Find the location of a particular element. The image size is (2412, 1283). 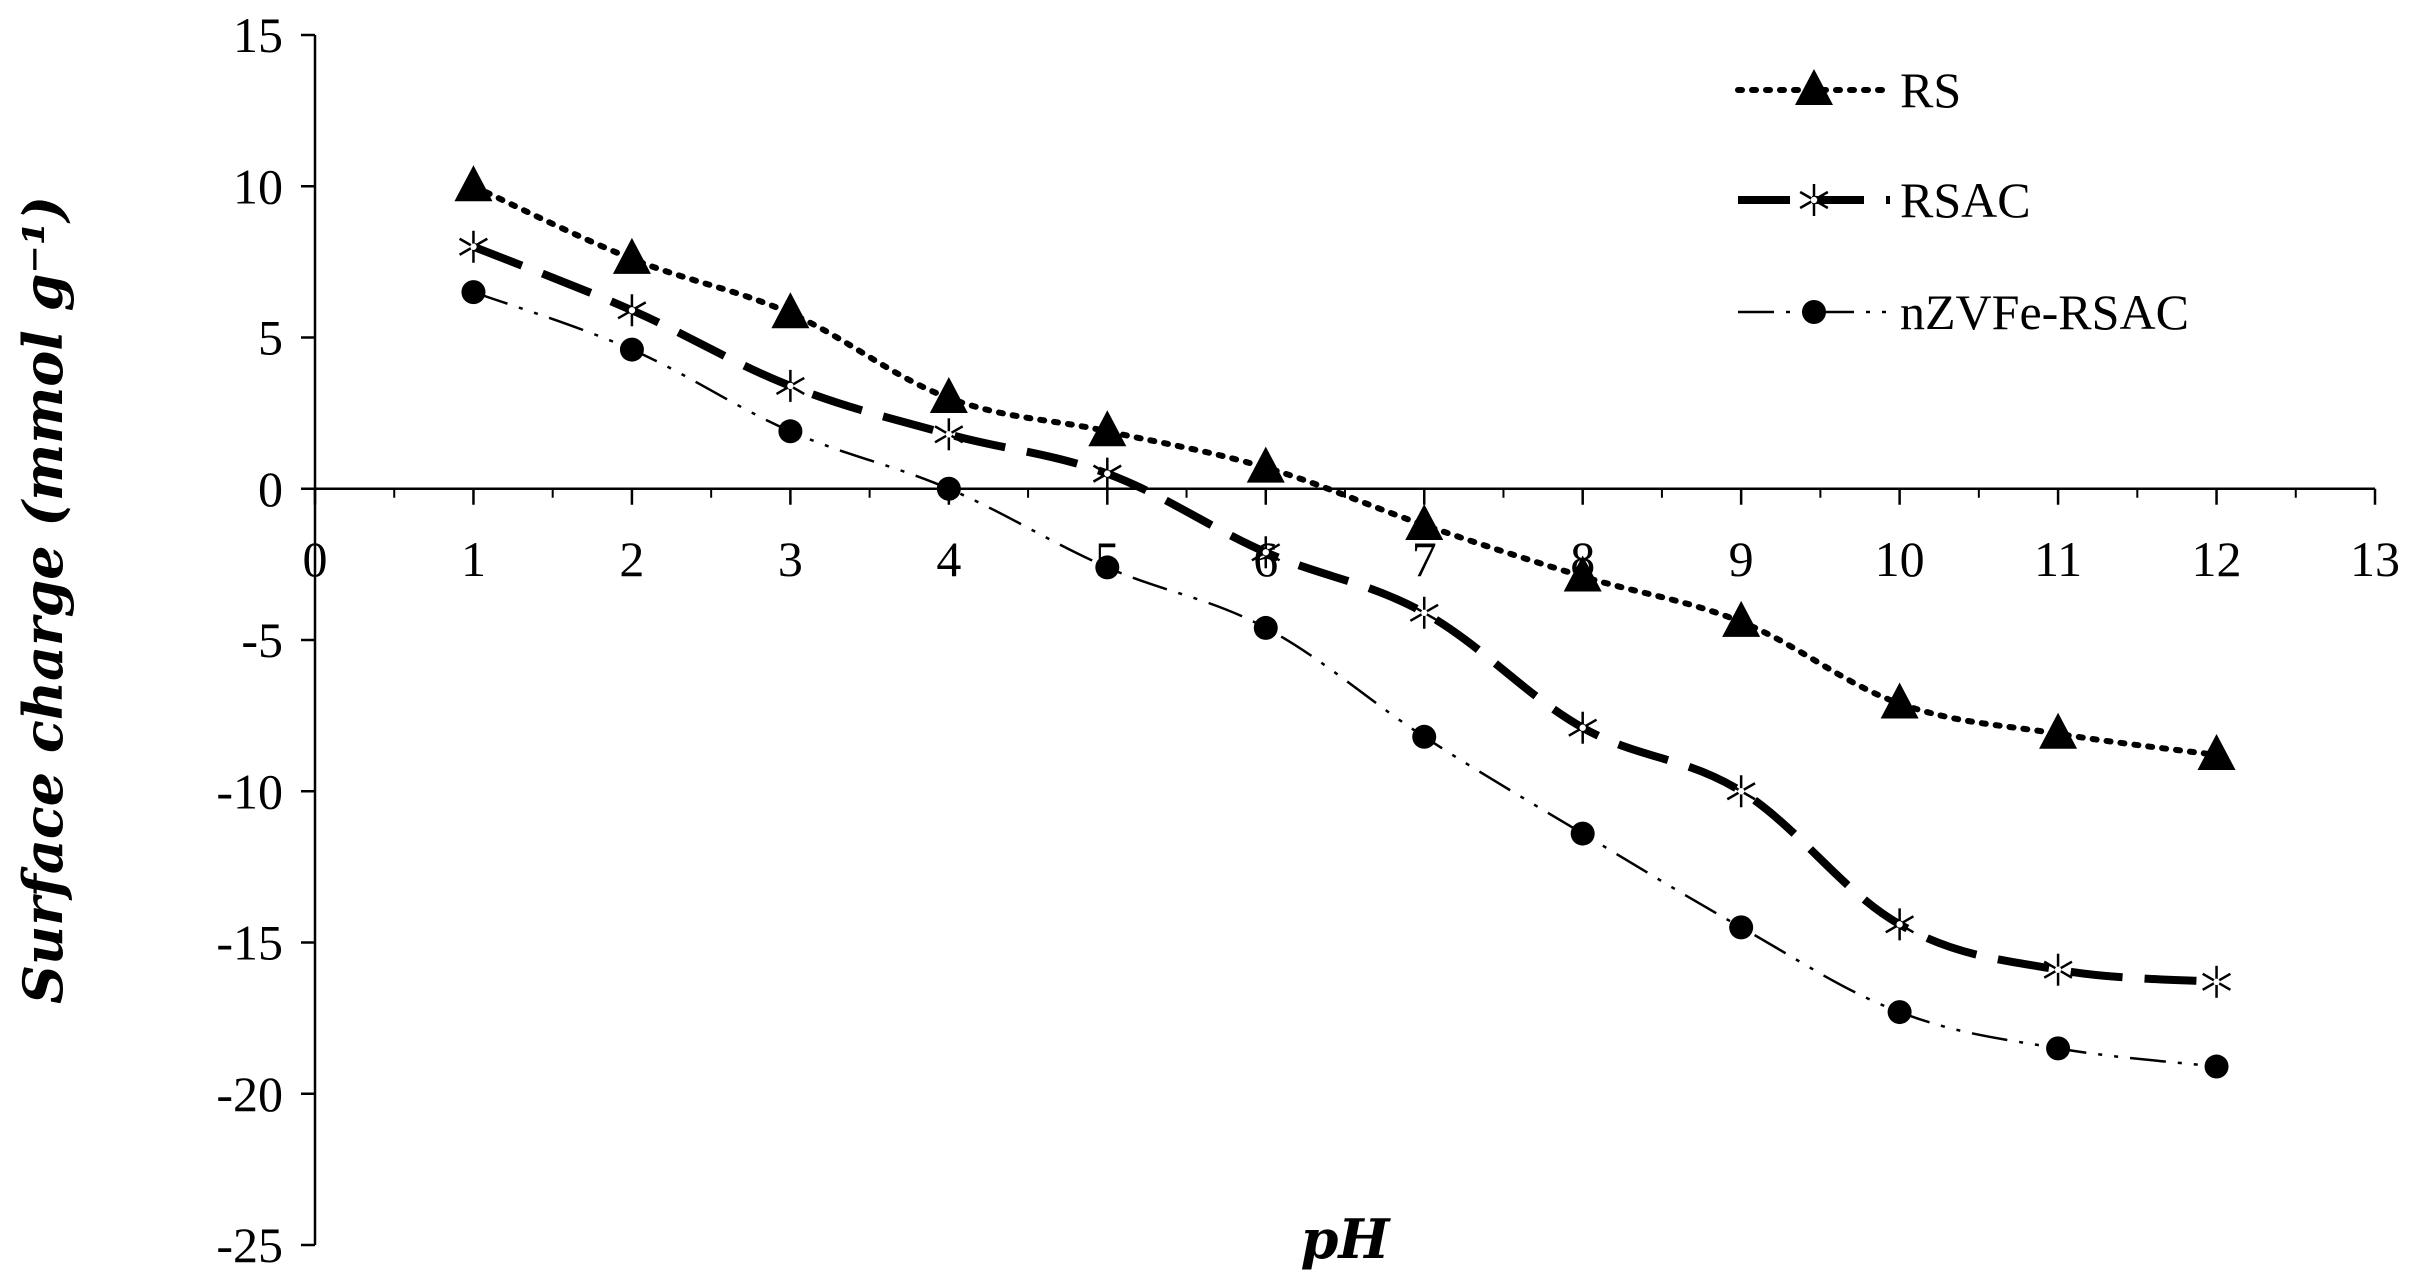

legend-label-rsac: RSAC is located at coordinates (1965, 200).